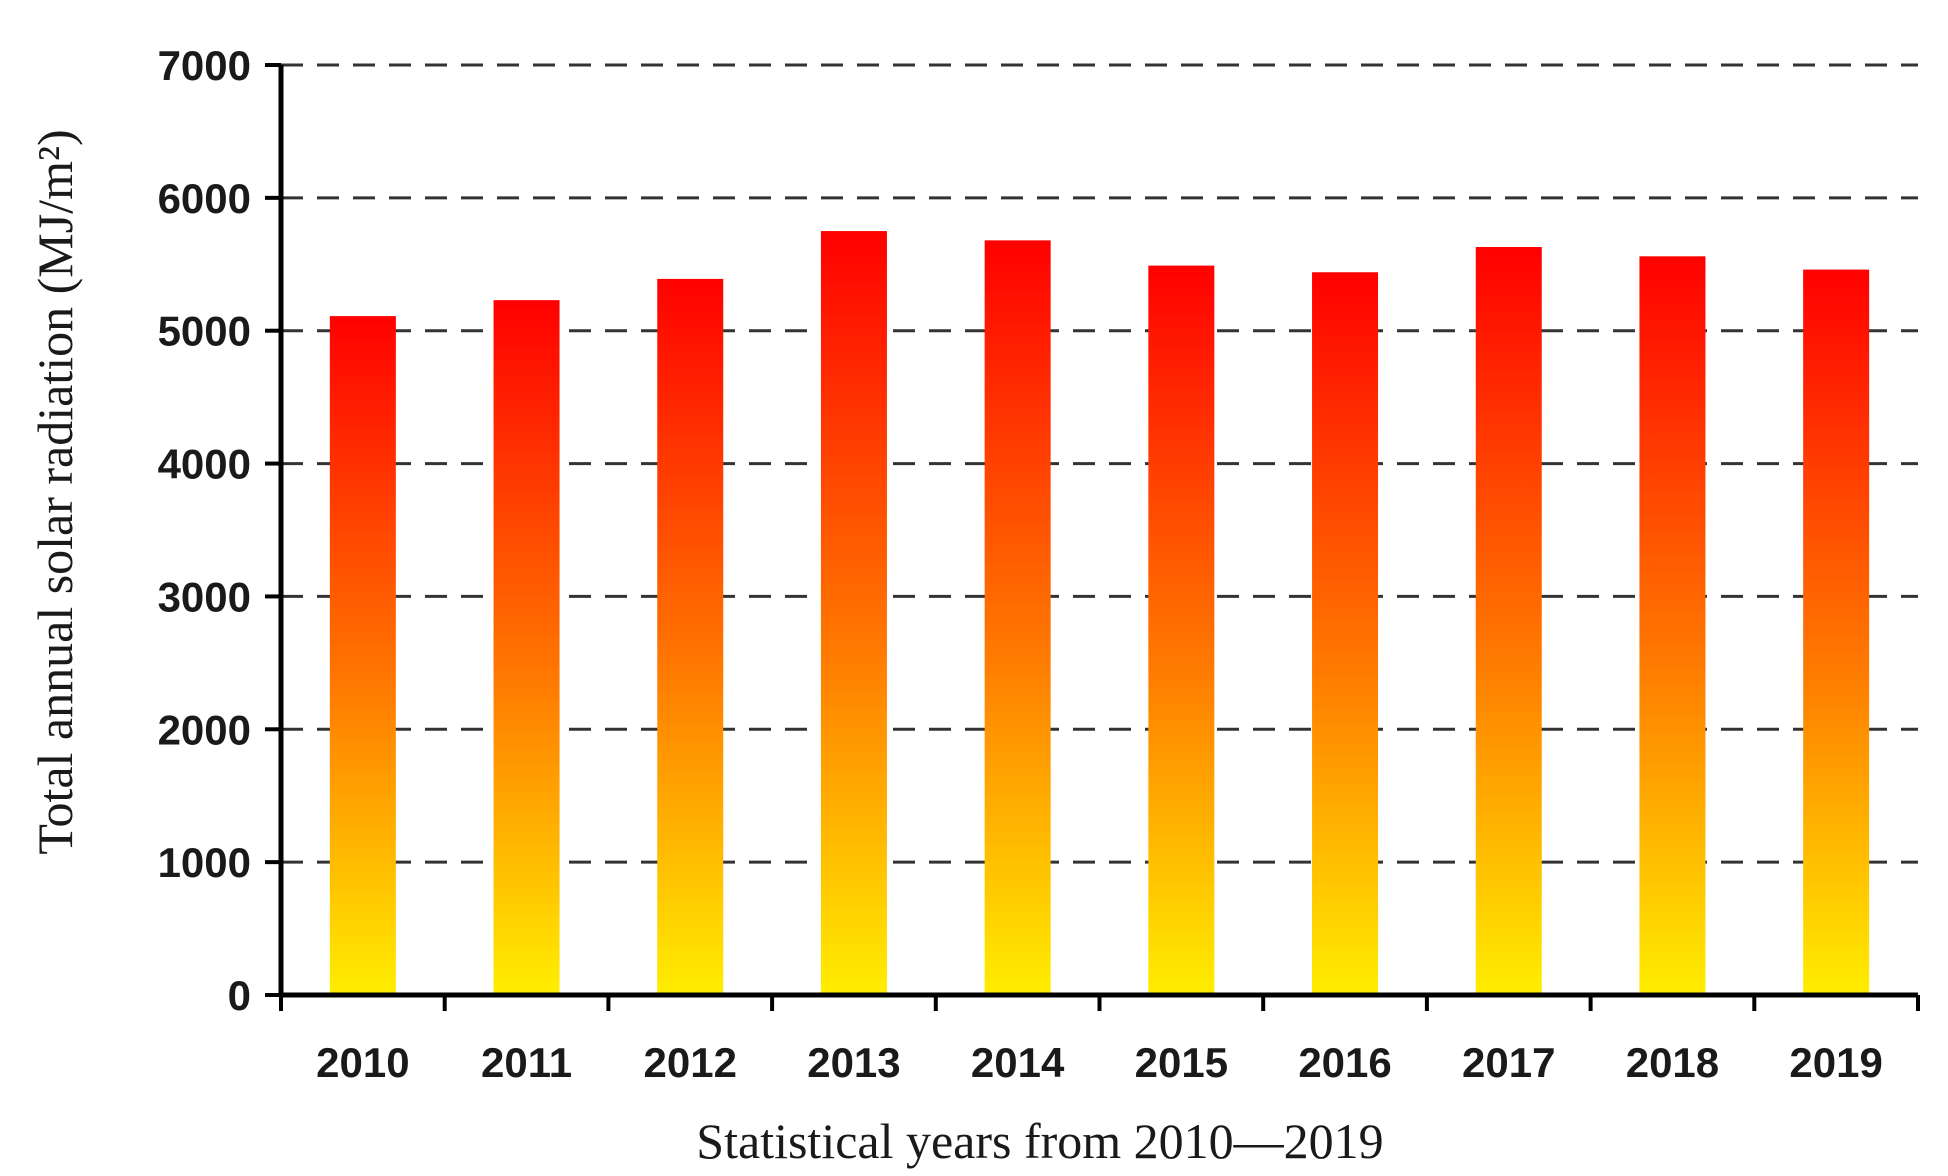 Image resolution: width=1948 pixels, height=1176 pixels. I want to click on bar-2019, so click(1836, 632).